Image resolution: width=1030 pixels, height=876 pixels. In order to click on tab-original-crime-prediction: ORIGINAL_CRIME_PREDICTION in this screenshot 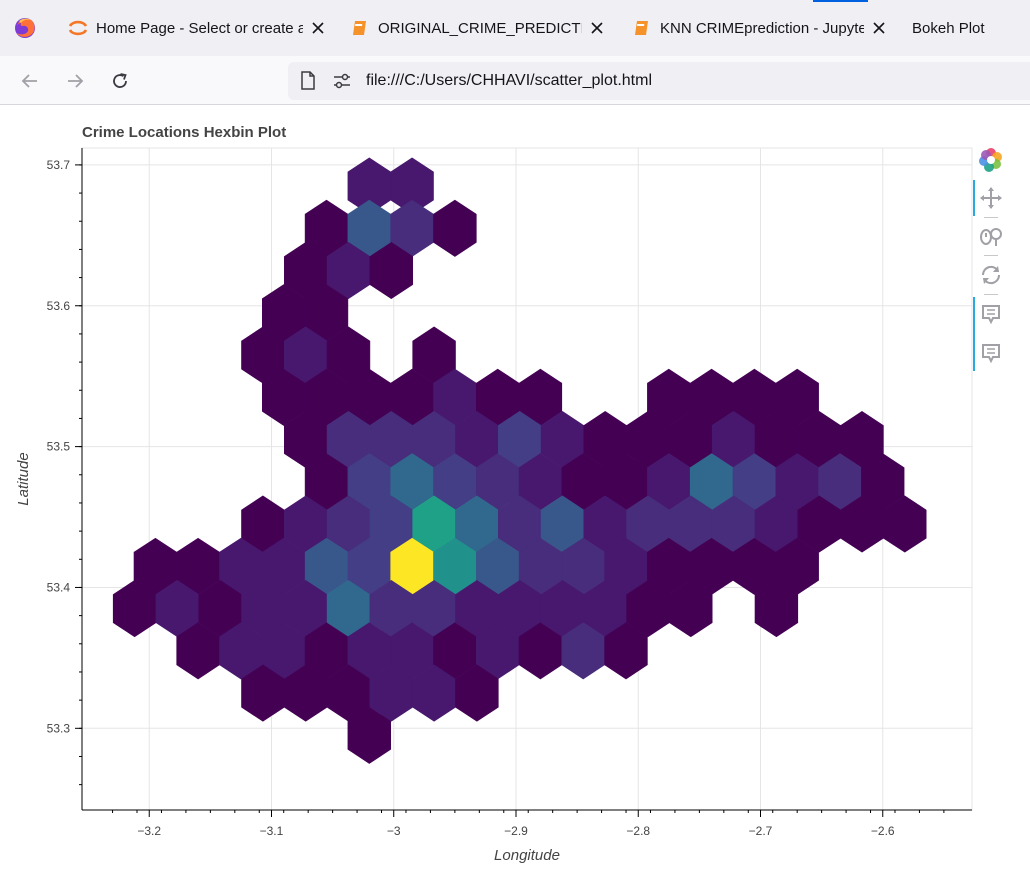, I will do `click(477, 28)`.